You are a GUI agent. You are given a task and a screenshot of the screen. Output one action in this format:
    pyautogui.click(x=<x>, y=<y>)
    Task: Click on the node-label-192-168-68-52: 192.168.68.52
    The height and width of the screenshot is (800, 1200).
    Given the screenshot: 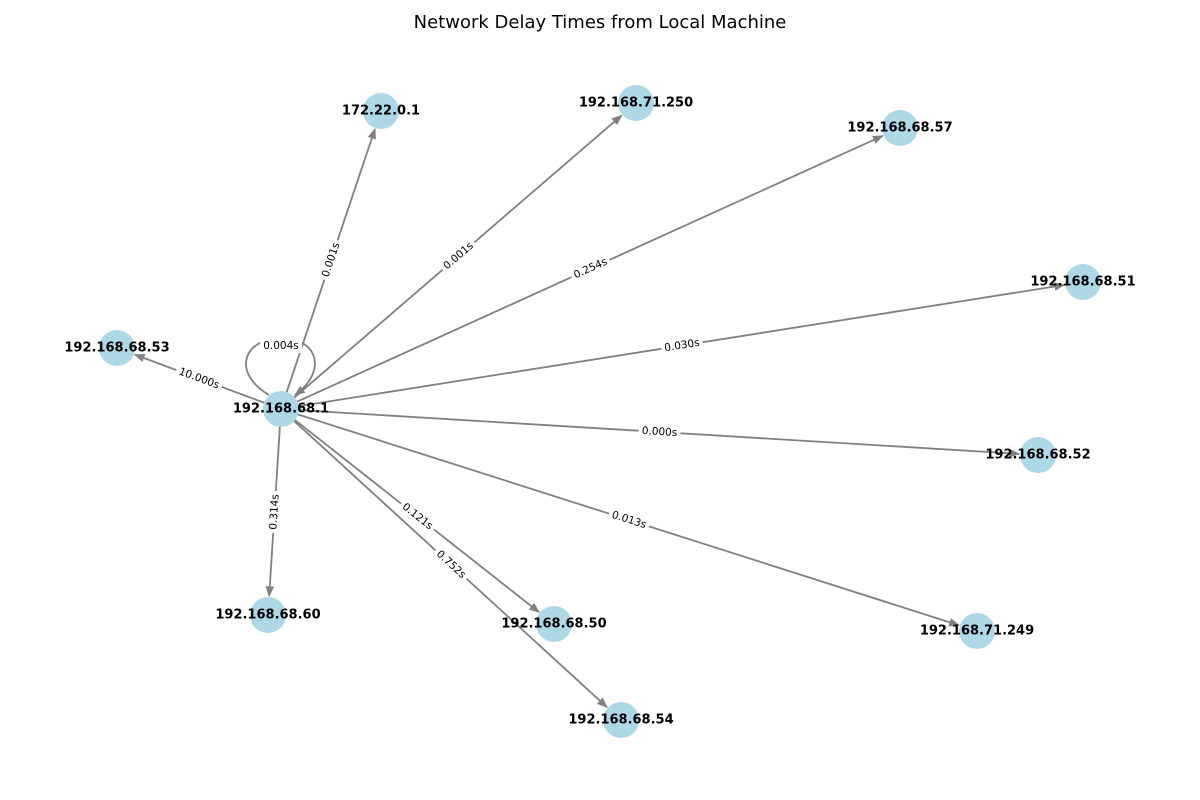 What is the action you would take?
    pyautogui.click(x=1037, y=455)
    